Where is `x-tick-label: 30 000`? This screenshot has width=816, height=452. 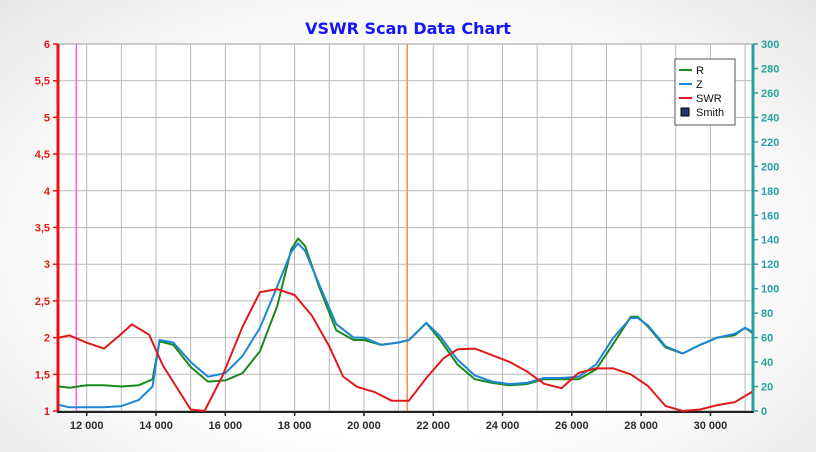
x-tick-label: 30 000 is located at coordinates (711, 426).